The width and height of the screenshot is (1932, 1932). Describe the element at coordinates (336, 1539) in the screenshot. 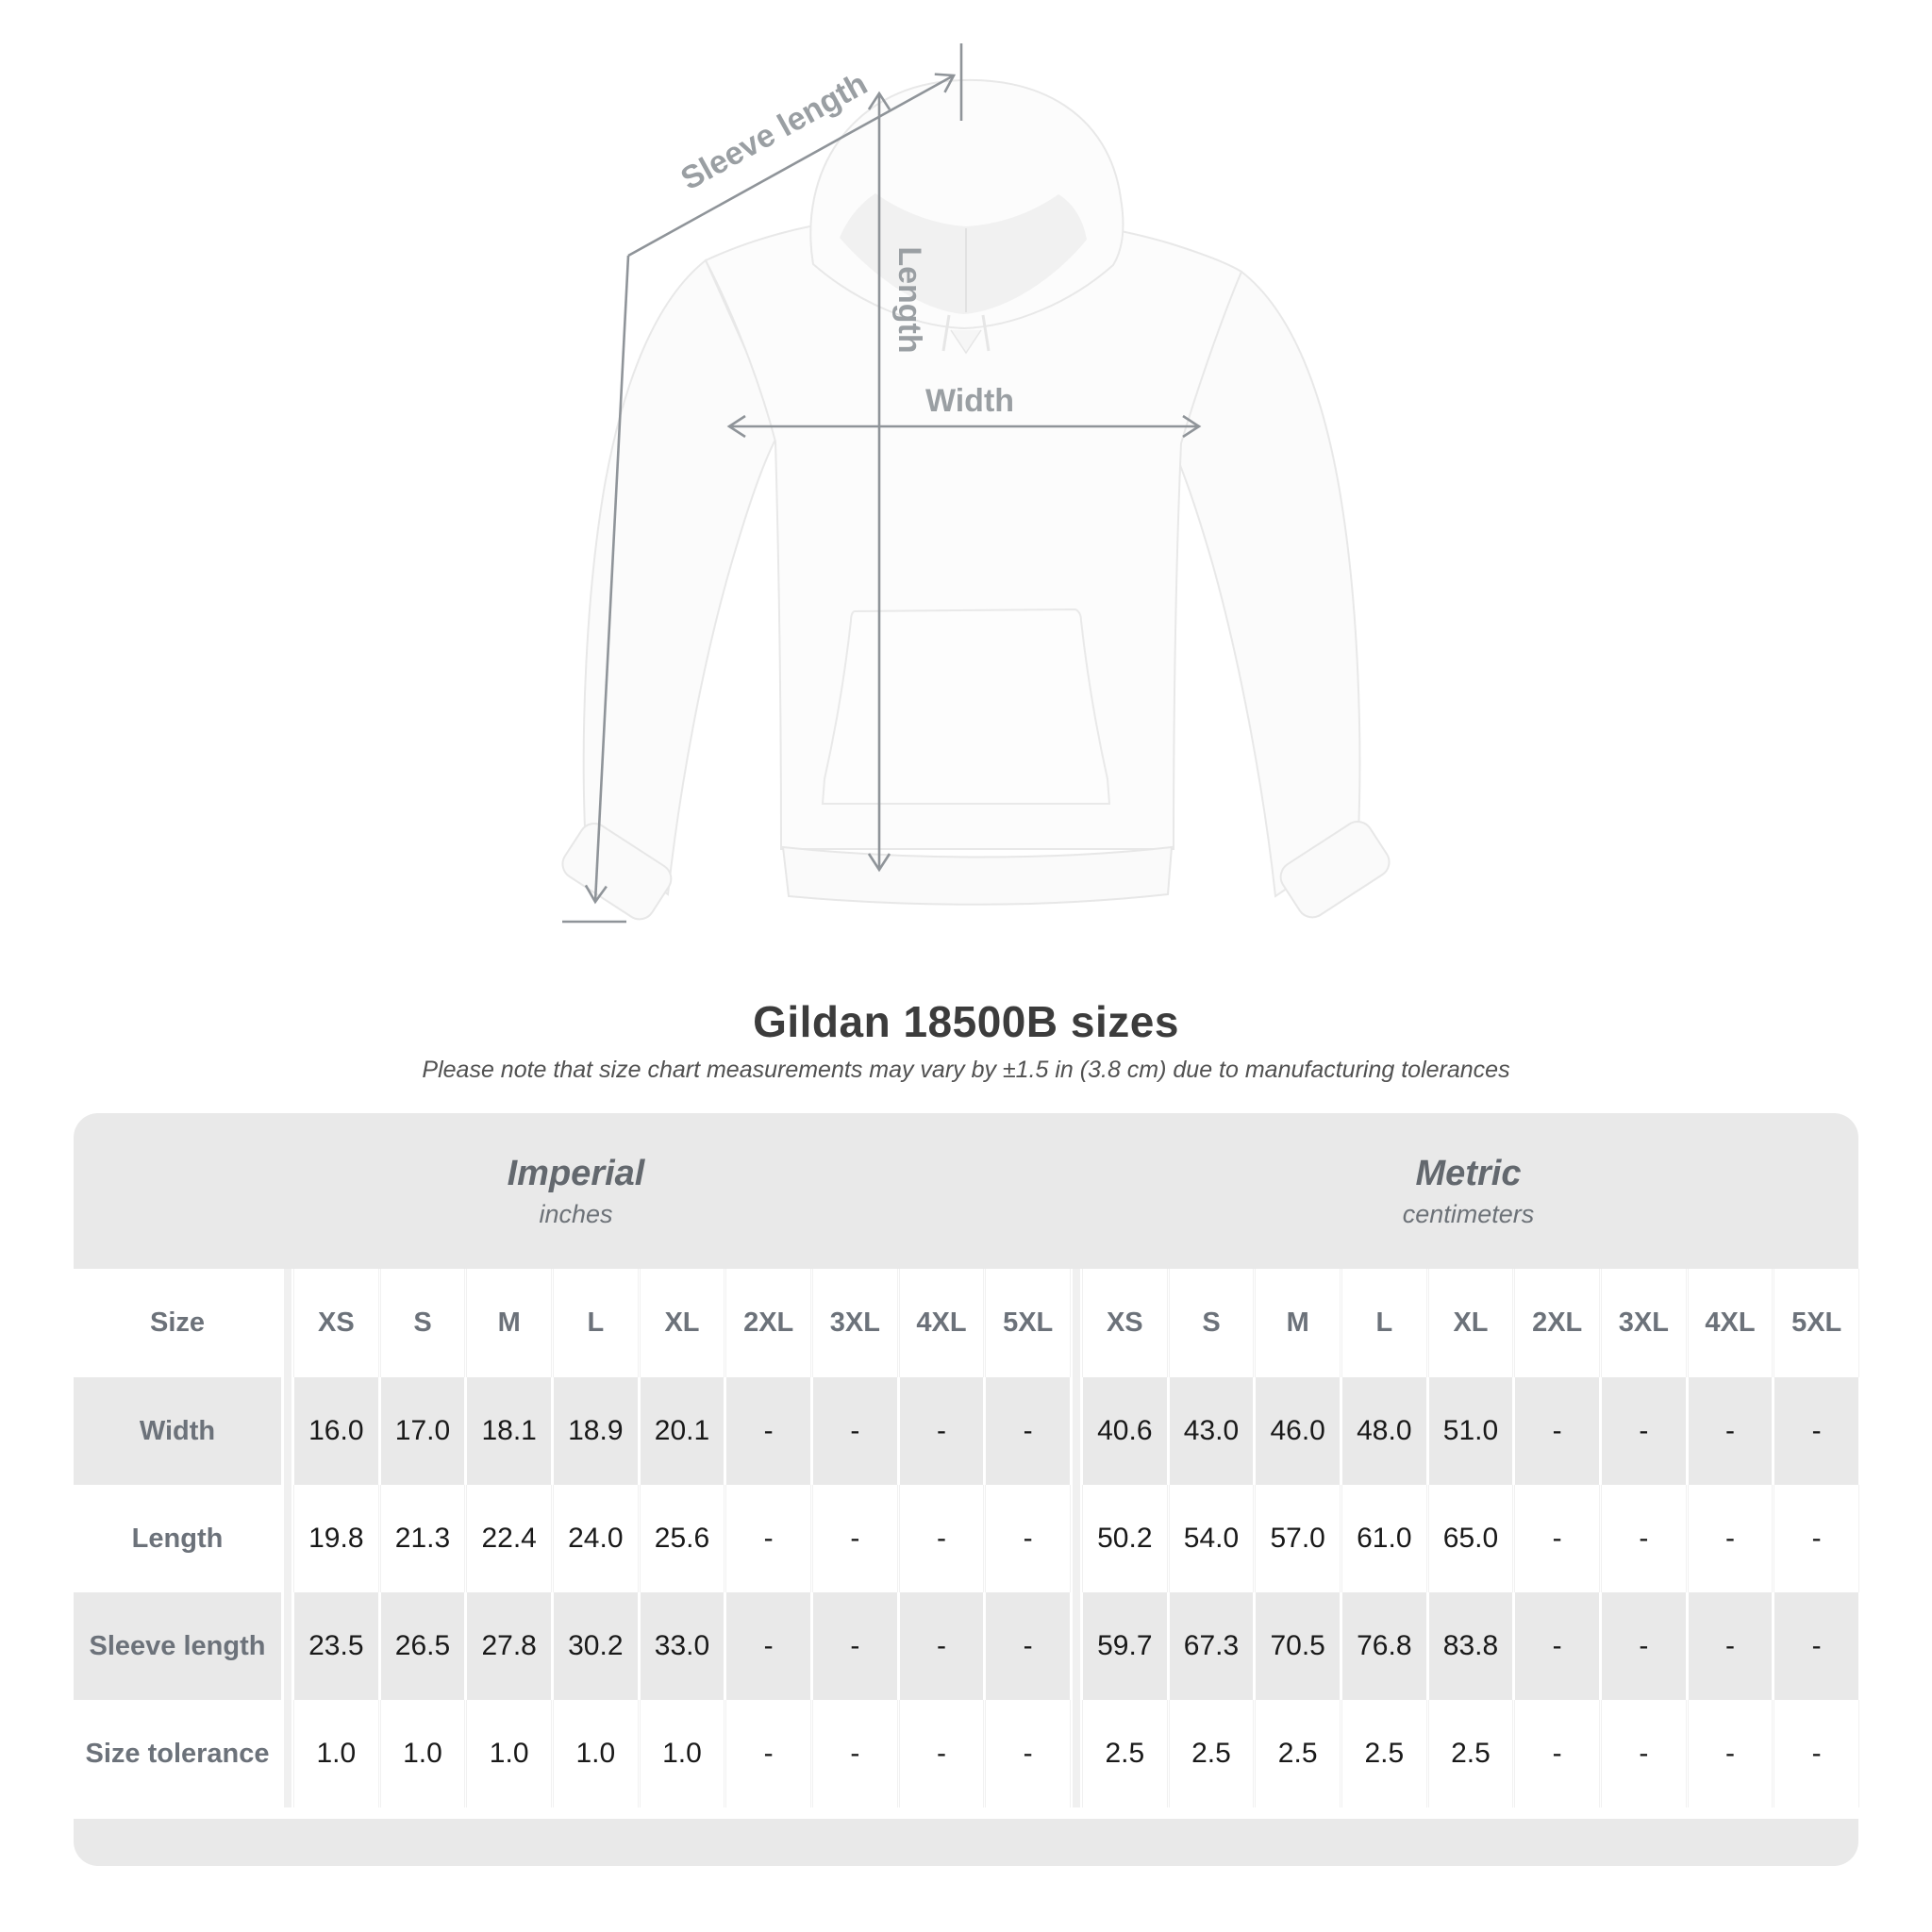

I see `table-cell-imperial: 19.8` at that location.